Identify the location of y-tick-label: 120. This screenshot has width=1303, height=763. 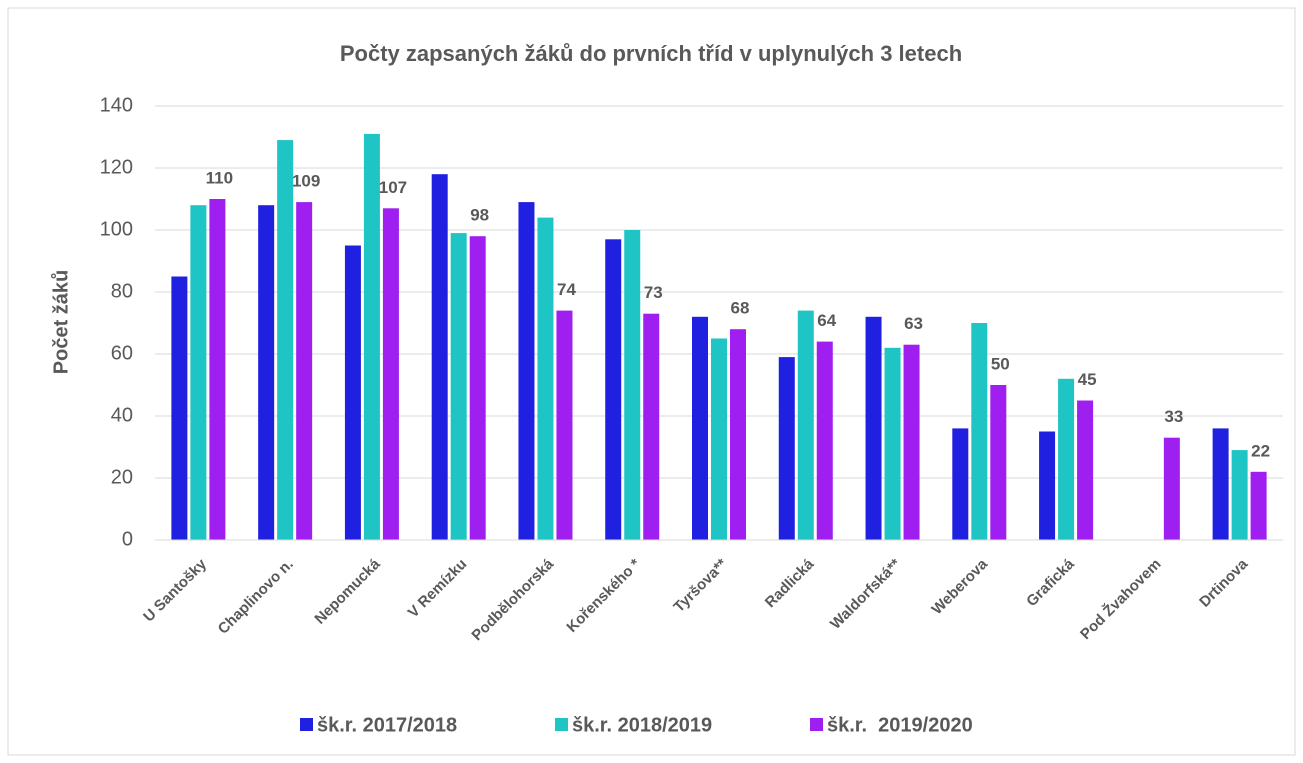
(116, 167).